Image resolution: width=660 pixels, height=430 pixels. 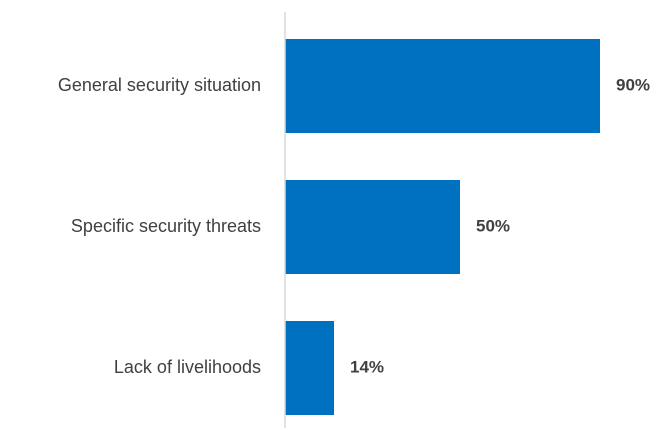 I want to click on bar-lack-of-livelihoods, so click(x=309, y=368).